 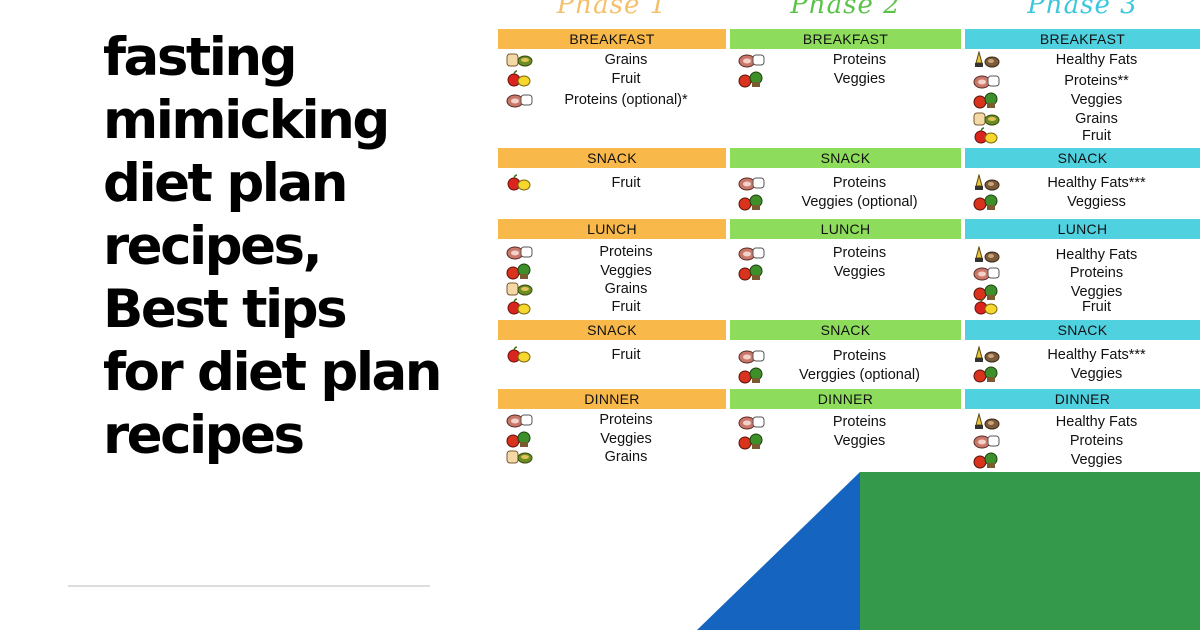 What do you see at coordinates (859, 202) in the screenshot?
I see `food-item-label: Veggies (optional)` at bounding box center [859, 202].